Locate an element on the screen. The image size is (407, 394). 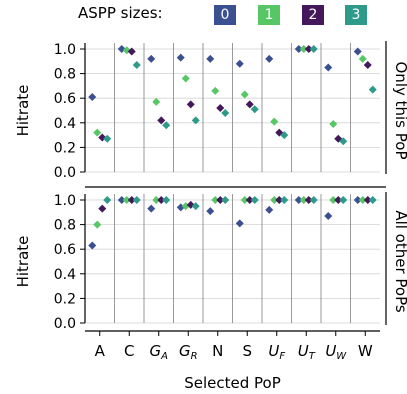
x-tick-label-N: N is located at coordinates (217, 351).